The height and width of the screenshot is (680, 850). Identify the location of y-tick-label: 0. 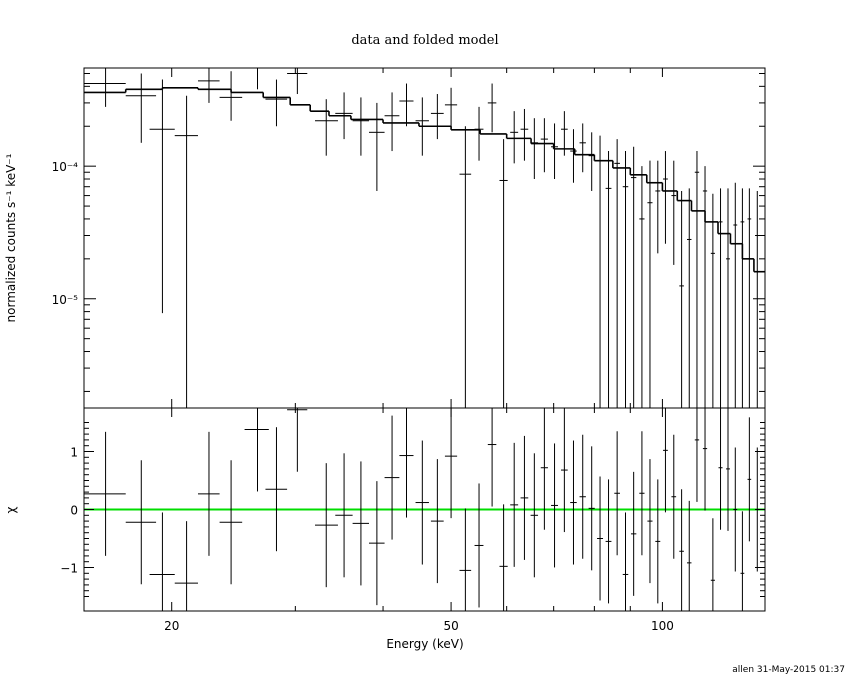
(74, 511).